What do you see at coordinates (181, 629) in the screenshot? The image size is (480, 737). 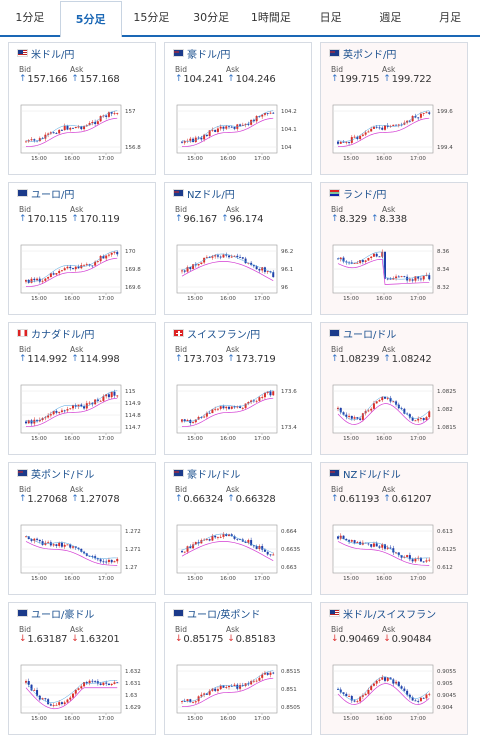 I see `bid-label: Bid` at bounding box center [181, 629].